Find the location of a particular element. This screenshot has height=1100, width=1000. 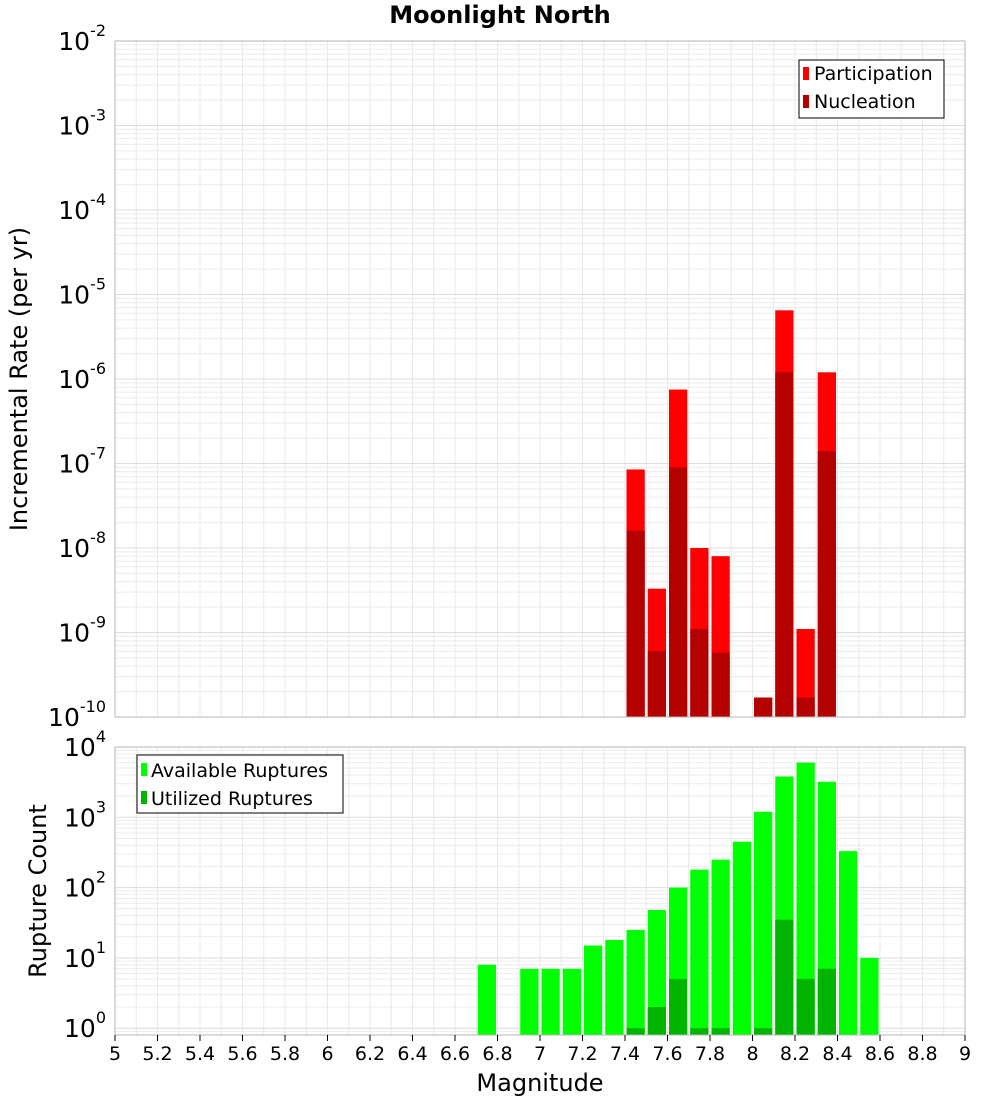

bottom-y-axis-label: Rupture Count is located at coordinates (38, 891).